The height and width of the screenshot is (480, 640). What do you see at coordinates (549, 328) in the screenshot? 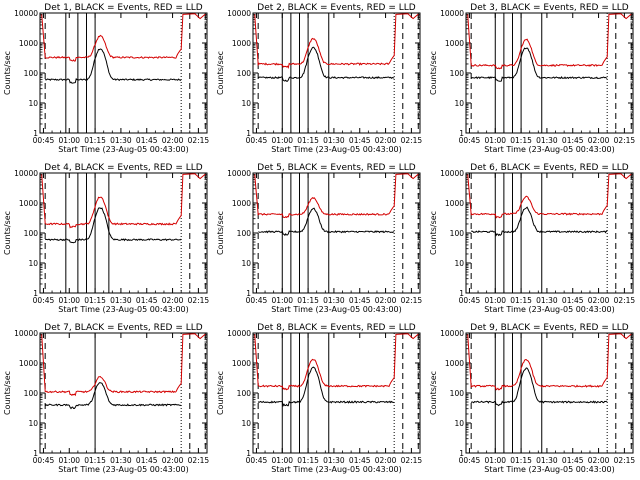
I see `panel-title: Det 9, BLACK = Events, RED = LLD` at bounding box center [549, 328].